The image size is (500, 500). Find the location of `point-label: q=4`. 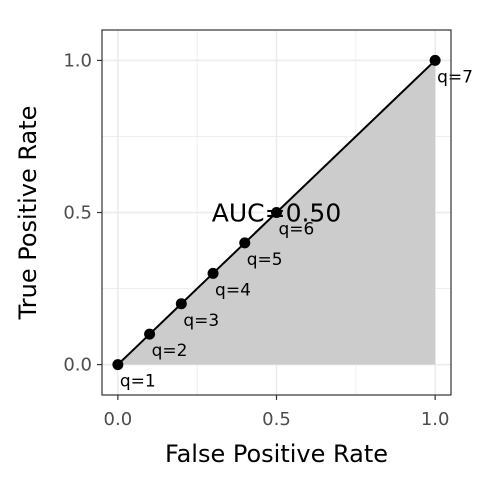

point-label: q=4 is located at coordinates (233, 290).